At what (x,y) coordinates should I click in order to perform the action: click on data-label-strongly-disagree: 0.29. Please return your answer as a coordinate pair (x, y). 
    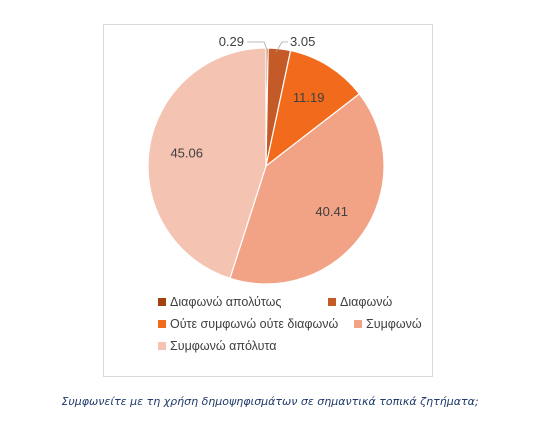
    Looking at the image, I should click on (231, 41).